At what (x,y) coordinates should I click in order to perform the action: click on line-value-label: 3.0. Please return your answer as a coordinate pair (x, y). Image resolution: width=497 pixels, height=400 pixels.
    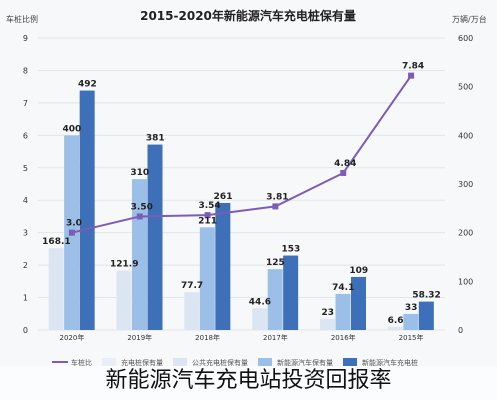
    Looking at the image, I should click on (74, 224).